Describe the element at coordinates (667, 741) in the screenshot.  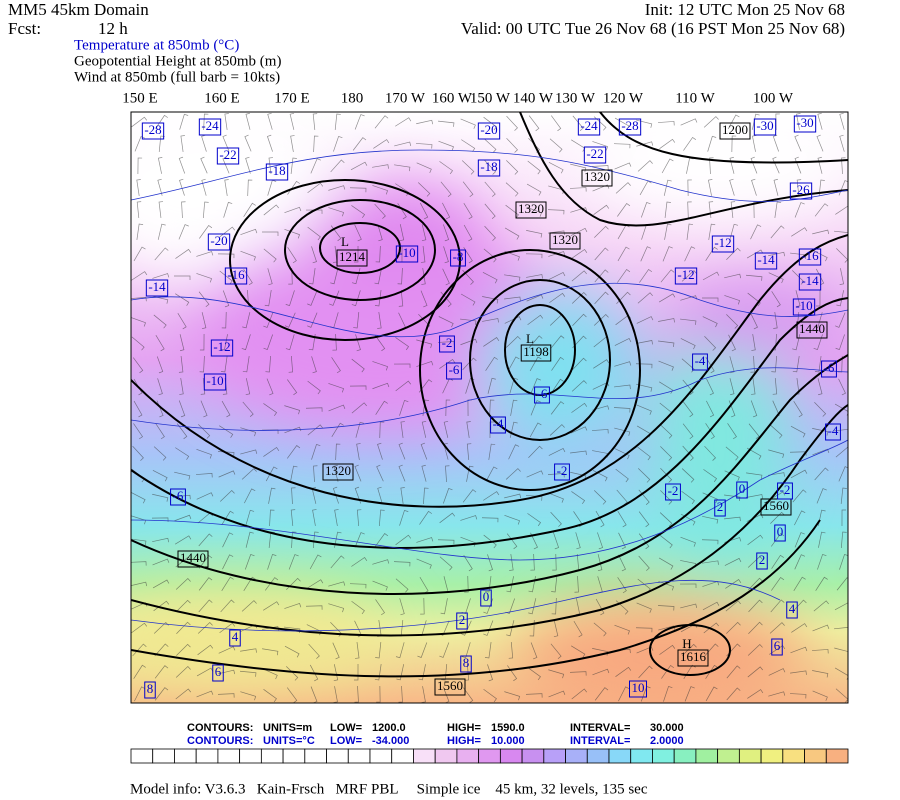
I see `temperature-contour-info: 2.0000` at that location.